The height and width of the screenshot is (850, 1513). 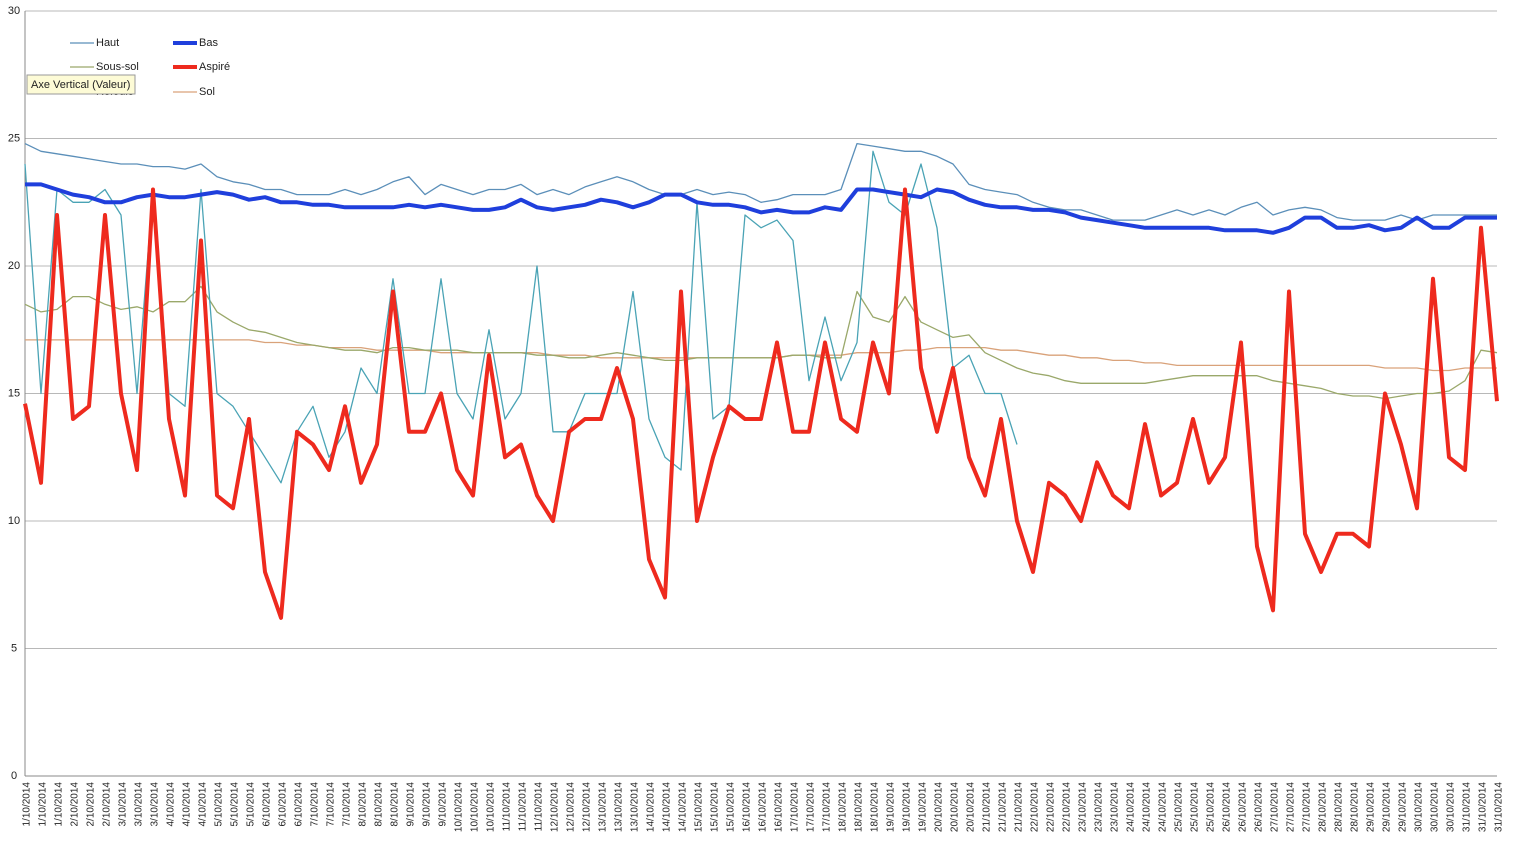 What do you see at coordinates (14, 266) in the screenshot?
I see `y-tick-label: 20` at bounding box center [14, 266].